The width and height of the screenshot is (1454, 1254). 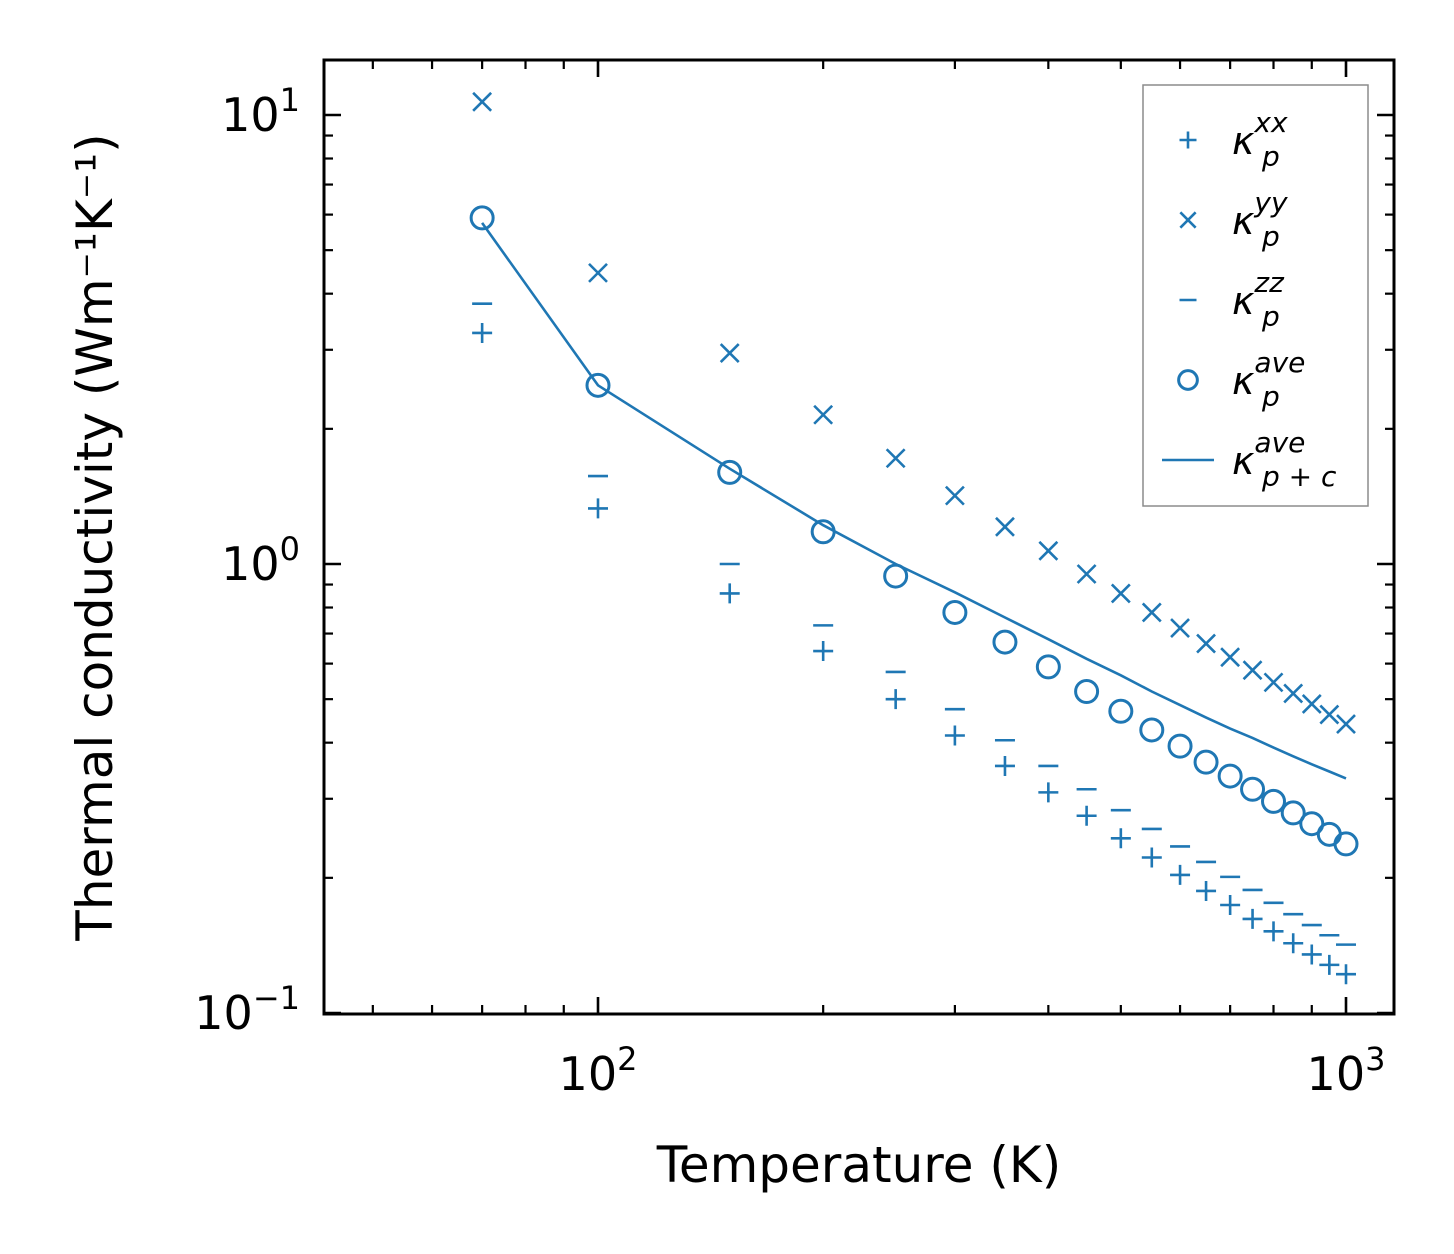 I want to click on x-axis-label: Temperature (K), so click(x=858, y=1165).